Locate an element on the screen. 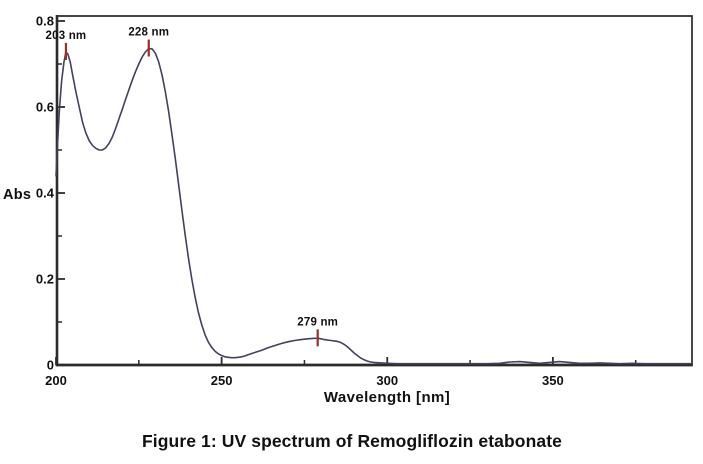 This screenshot has width=703, height=464. y-tick-label: 0.4 is located at coordinates (45, 193).